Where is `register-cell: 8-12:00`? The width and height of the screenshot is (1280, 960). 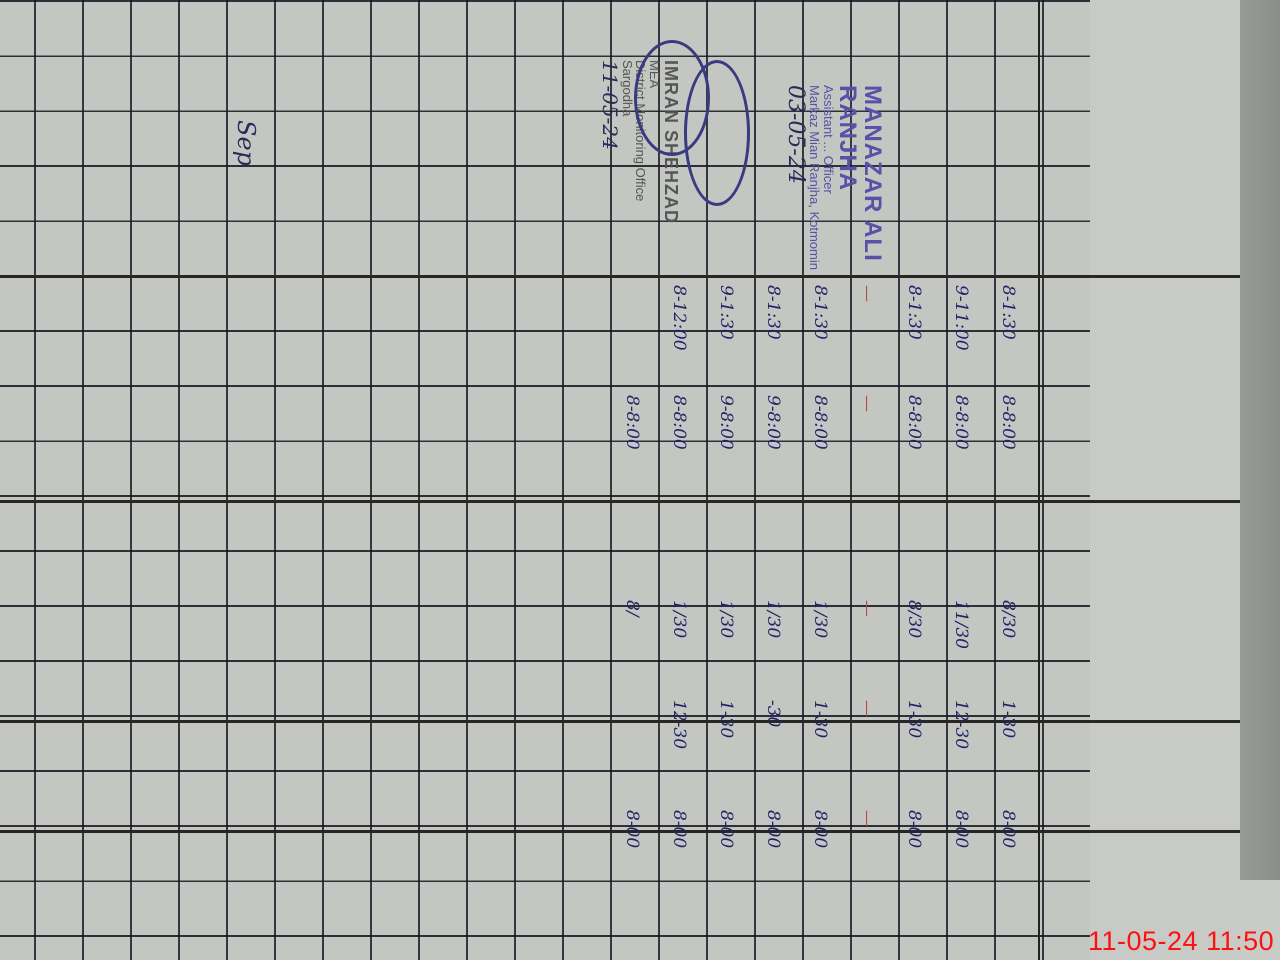 register-cell: 8-12:00 is located at coordinates (679, 318).